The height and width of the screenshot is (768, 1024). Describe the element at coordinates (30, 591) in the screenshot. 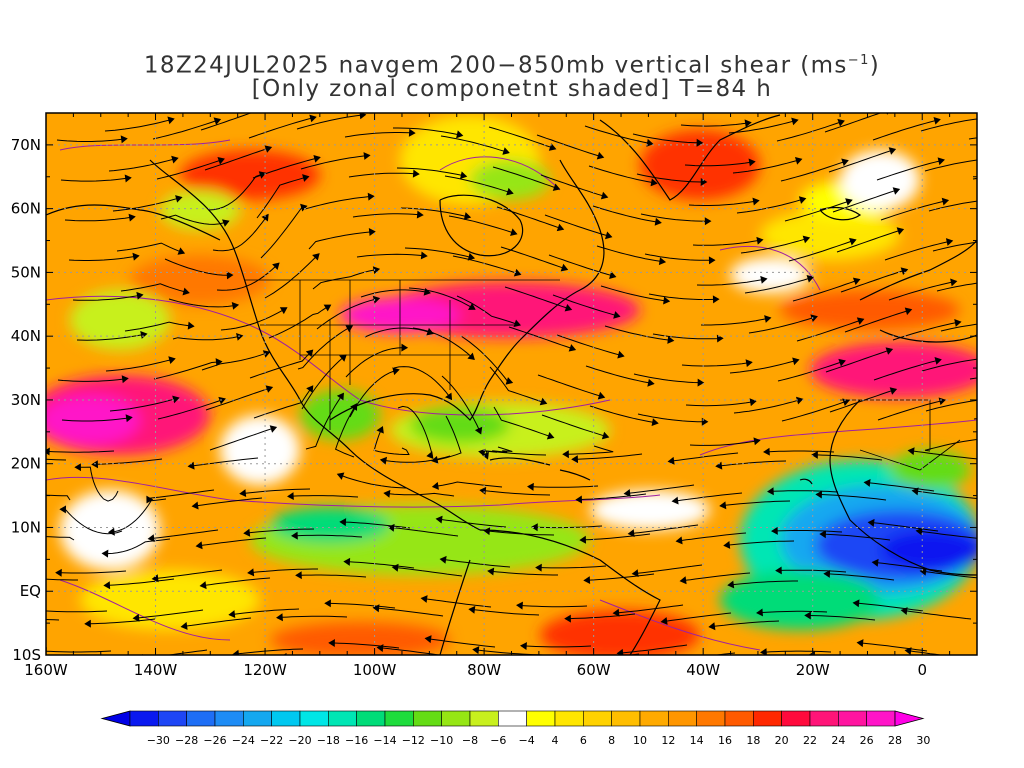

I see `lat-tick-label: EQ` at that location.